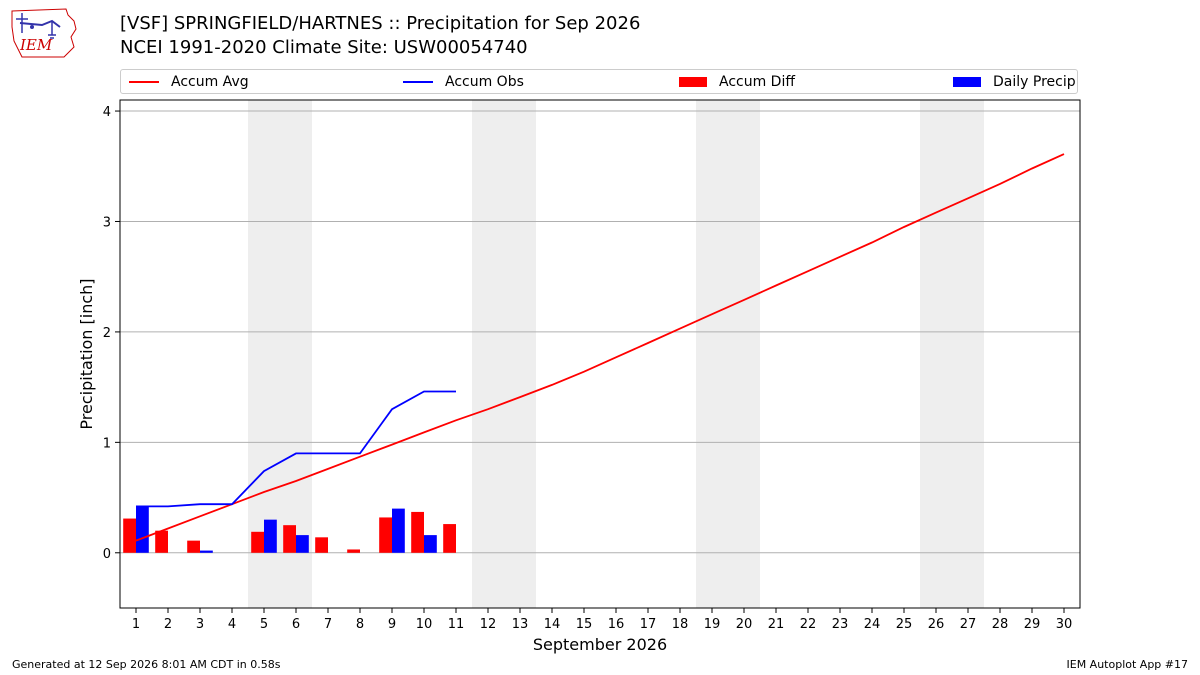  I want to click on x-tick-label-4: 4, so click(232, 624).